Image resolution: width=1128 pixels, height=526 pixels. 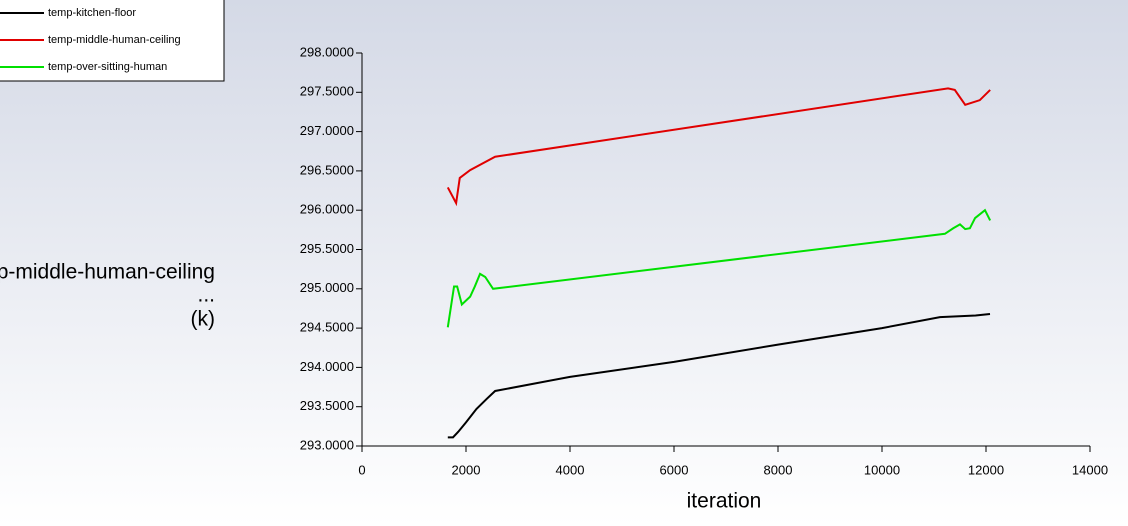 What do you see at coordinates (327, 444) in the screenshot?
I see `y-tick-label: 293.0000` at bounding box center [327, 444].